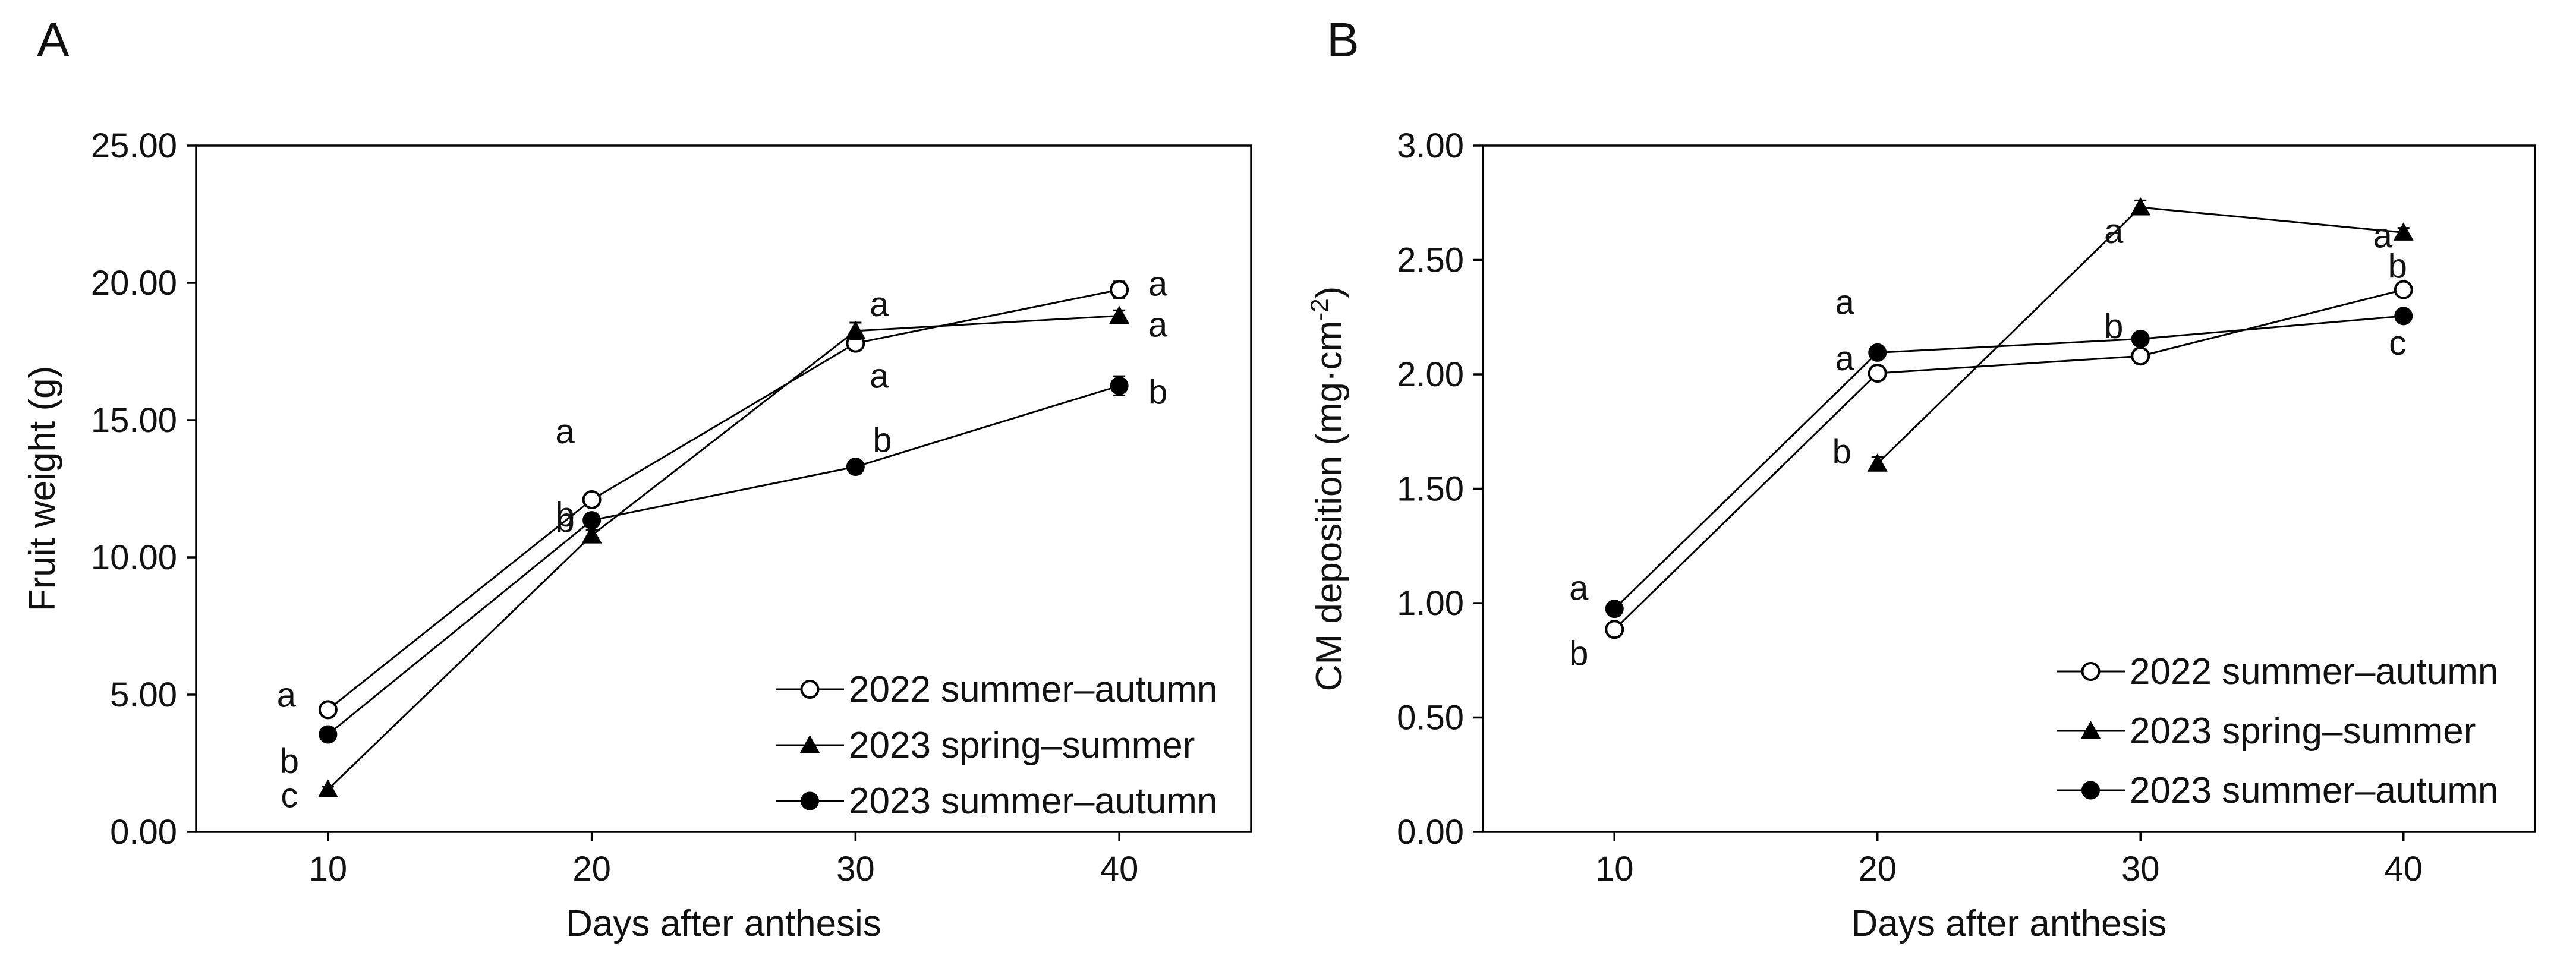 Image resolution: width=2576 pixels, height=962 pixels. What do you see at coordinates (134, 146) in the screenshot?
I see `y-tick-label: 25.00` at bounding box center [134, 146].